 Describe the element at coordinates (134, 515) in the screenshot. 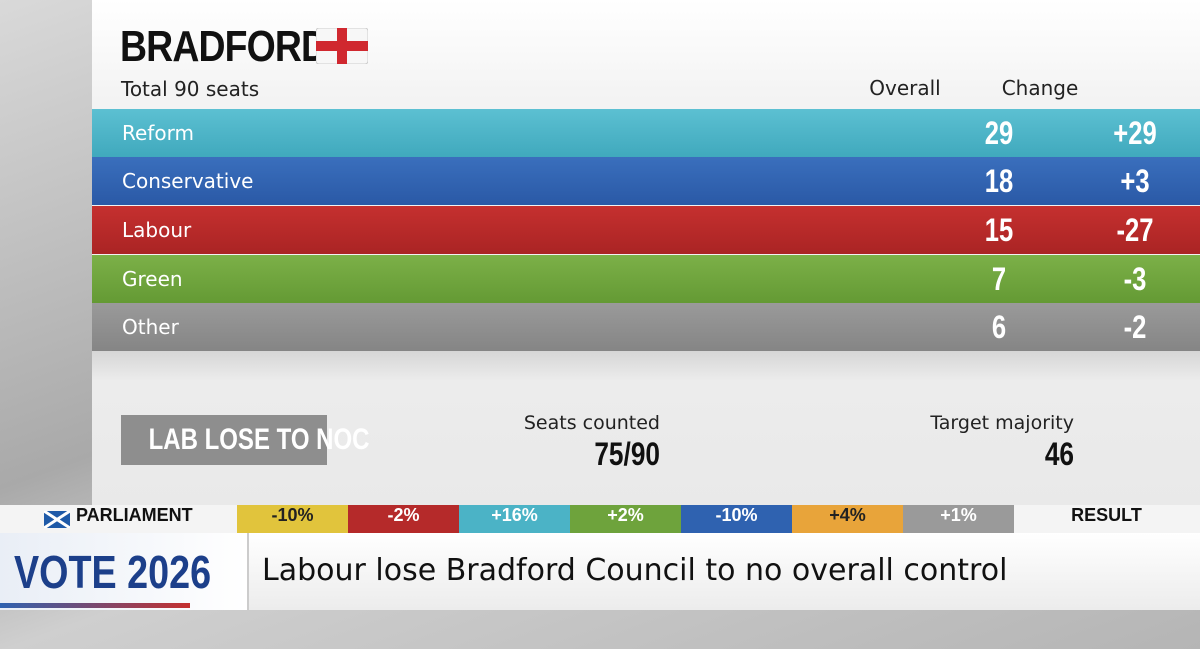

I see `ticker-label: PARLIAMENT` at that location.